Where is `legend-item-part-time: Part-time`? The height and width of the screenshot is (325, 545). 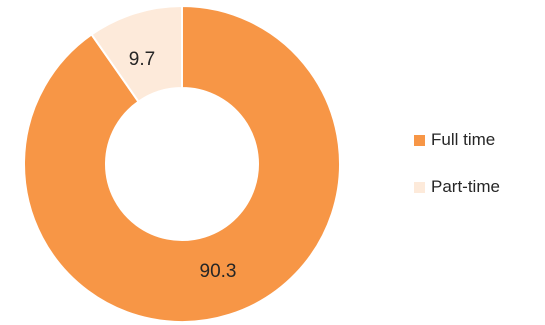
legend-item-part-time: Part-time is located at coordinates (457, 187).